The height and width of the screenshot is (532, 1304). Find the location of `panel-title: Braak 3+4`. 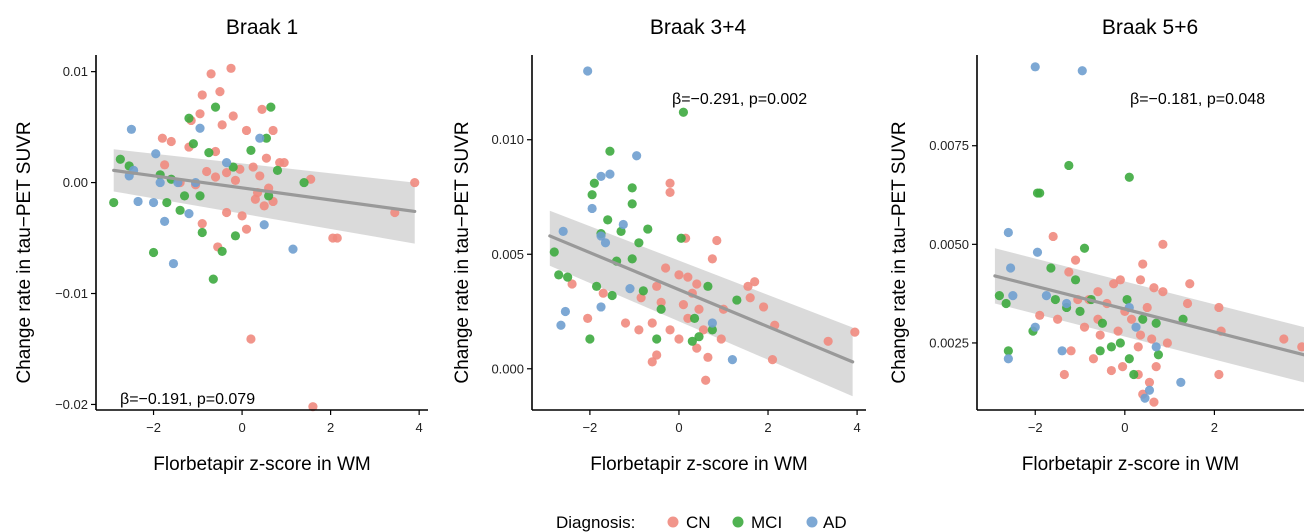

panel-title: Braak 3+4 is located at coordinates (698, 27).